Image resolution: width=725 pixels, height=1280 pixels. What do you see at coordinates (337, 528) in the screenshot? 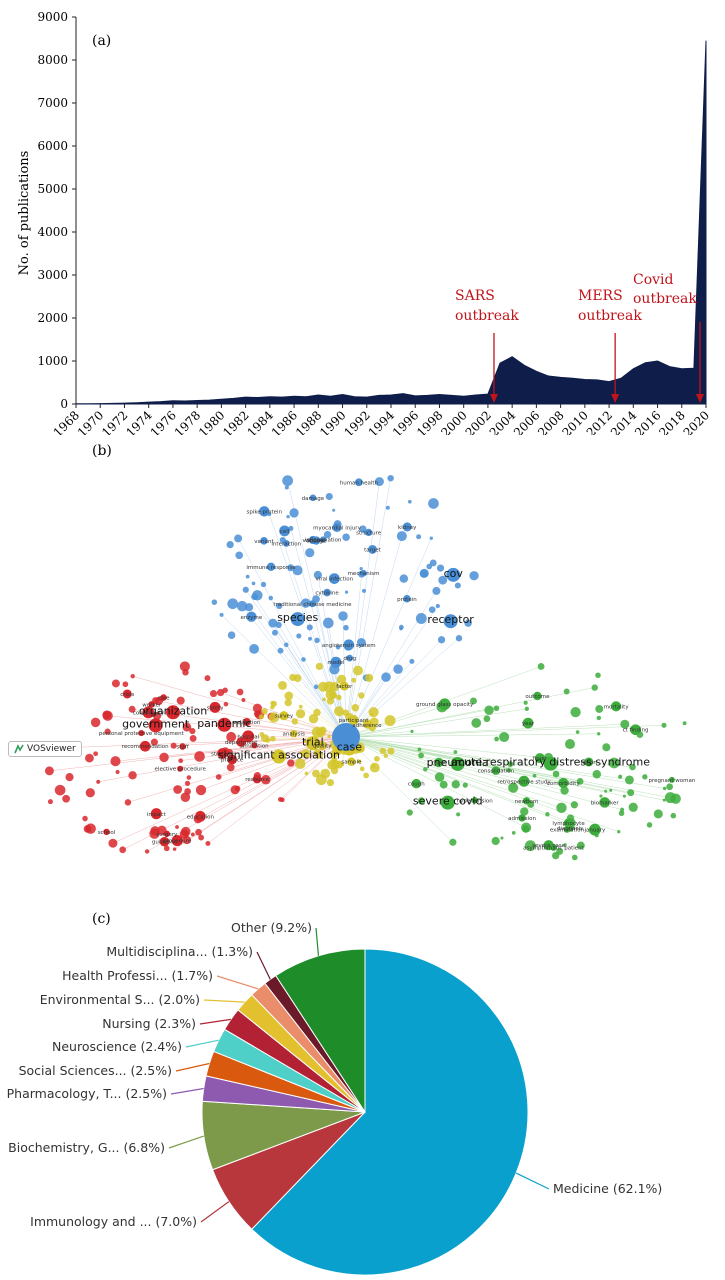
I see `network-term-label: myocardial injury` at bounding box center [337, 528].